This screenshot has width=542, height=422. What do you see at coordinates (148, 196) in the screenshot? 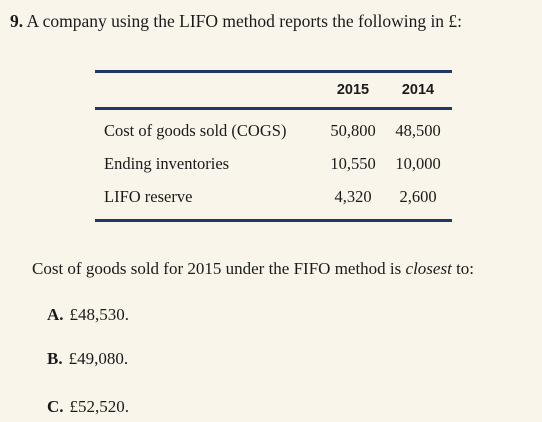
I see `row-label: LIFO reserve` at bounding box center [148, 196].